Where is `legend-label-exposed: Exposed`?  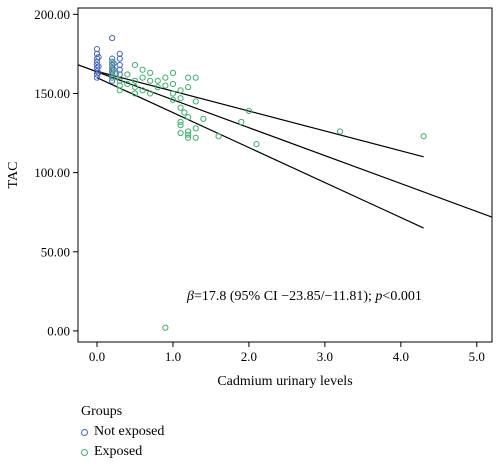
legend-label-exposed: Exposed is located at coordinates (118, 451).